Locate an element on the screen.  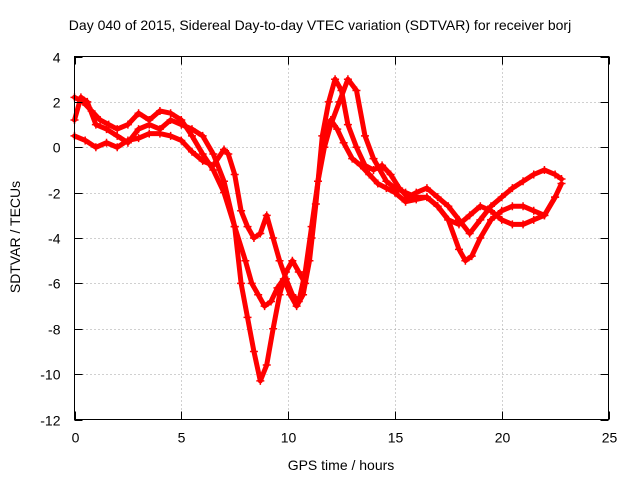
y-tick-label: -6 is located at coordinates (54, 284).